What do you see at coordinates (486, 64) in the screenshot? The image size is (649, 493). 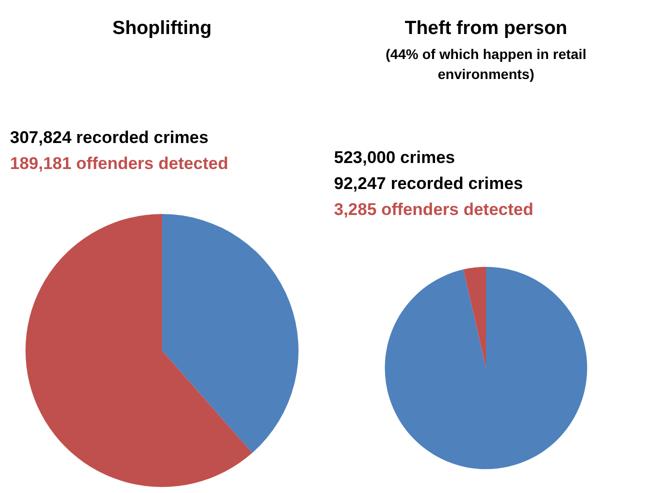 I see `chart-subtitle: (44% of which happen in retail environments)` at bounding box center [486, 64].